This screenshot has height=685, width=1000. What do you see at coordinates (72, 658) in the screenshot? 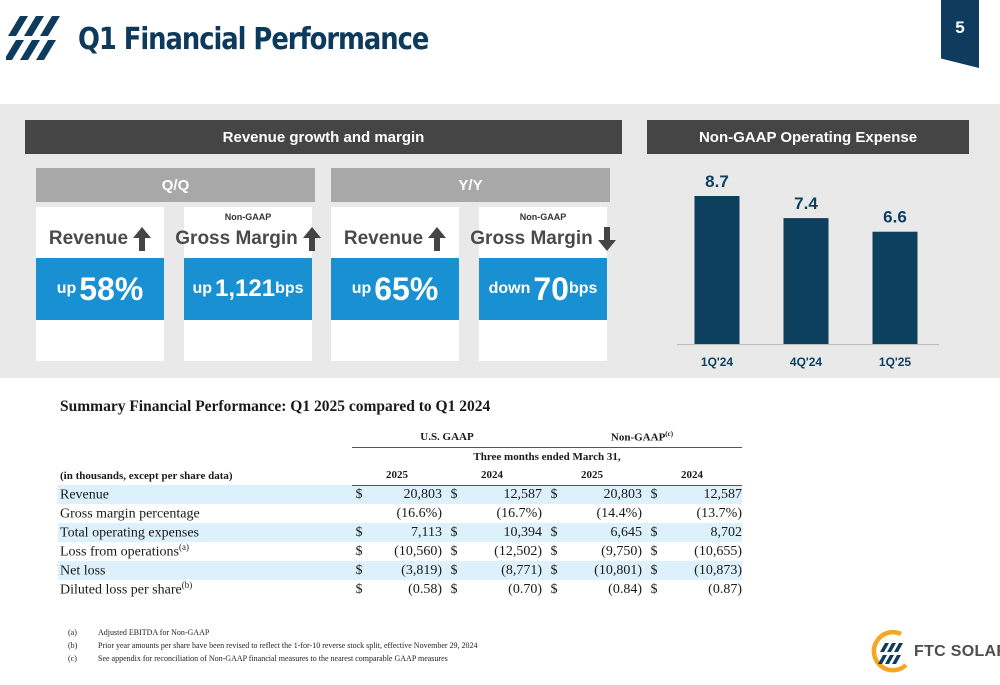
I see `footnote-key: (c)` at bounding box center [72, 658].